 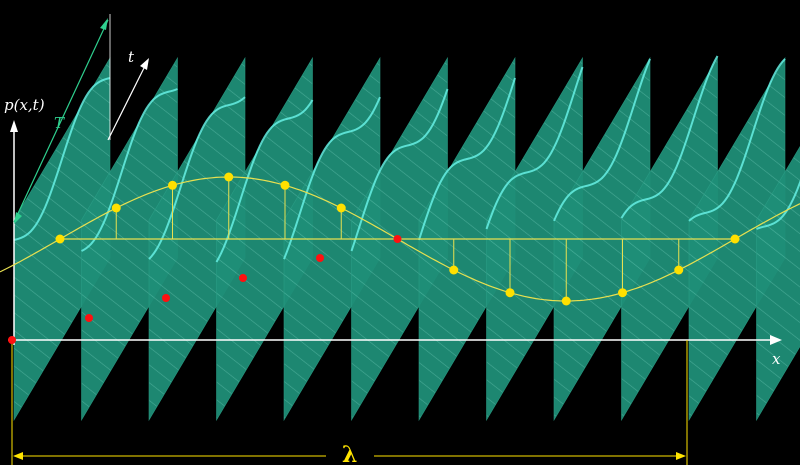 What do you see at coordinates (131, 57) in the screenshot?
I see `t-axis-label: t` at bounding box center [131, 57].